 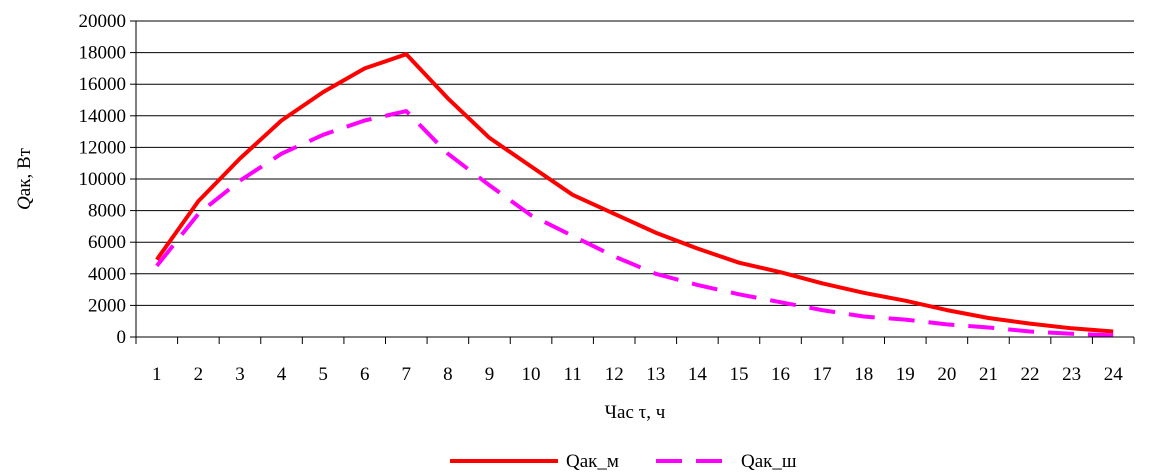 What do you see at coordinates (698, 374) in the screenshot?
I see `x-tick-label: 14` at bounding box center [698, 374].